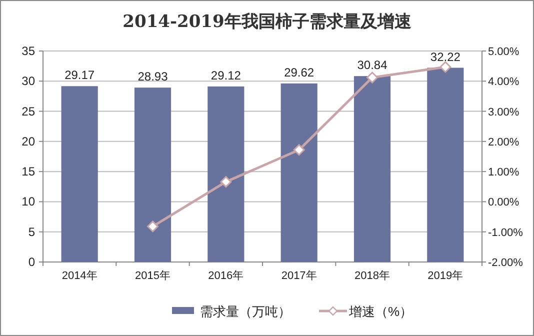  Describe the element at coordinates (504, 172) in the screenshot. I see `y2-tick-label: 1.00%` at that location.